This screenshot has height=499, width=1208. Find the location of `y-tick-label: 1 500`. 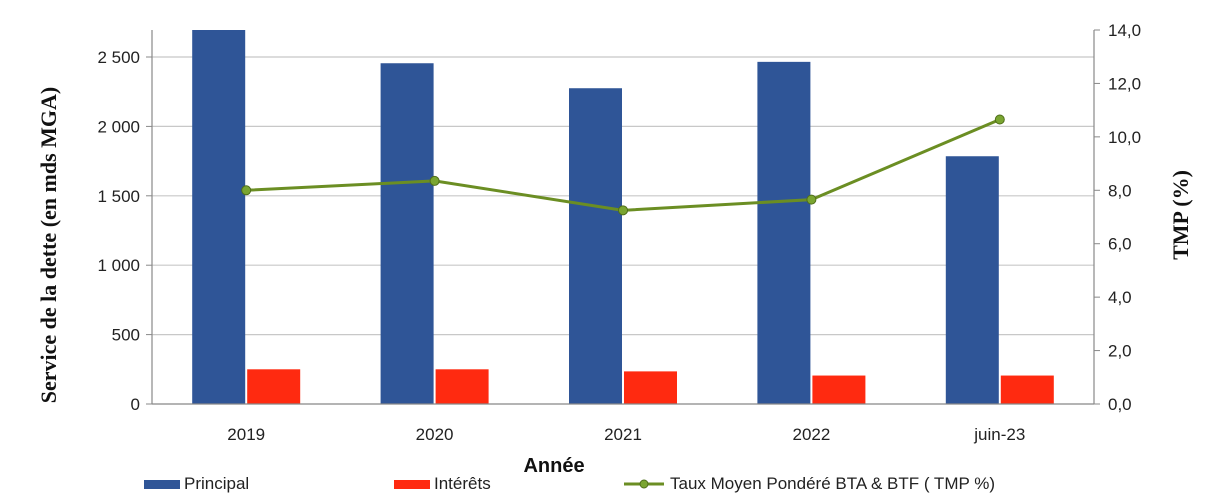

y-tick-label: 1 500 is located at coordinates (118, 196).